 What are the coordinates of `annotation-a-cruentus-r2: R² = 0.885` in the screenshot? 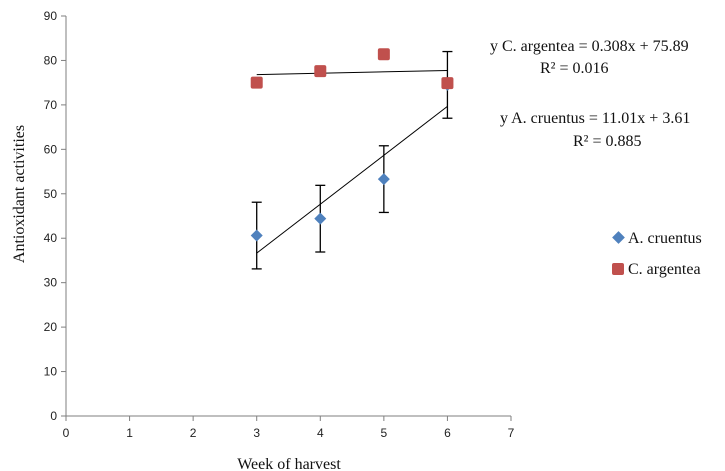 It's located at (607, 141).